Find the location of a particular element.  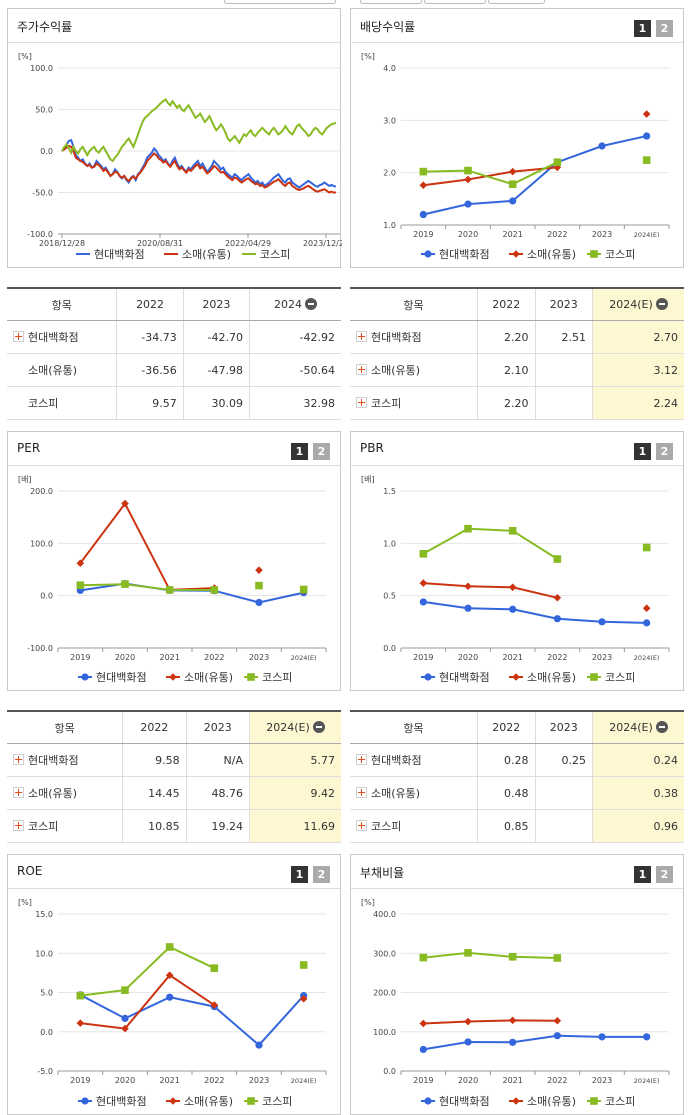

table-cell: 0.28 is located at coordinates (506, 760).